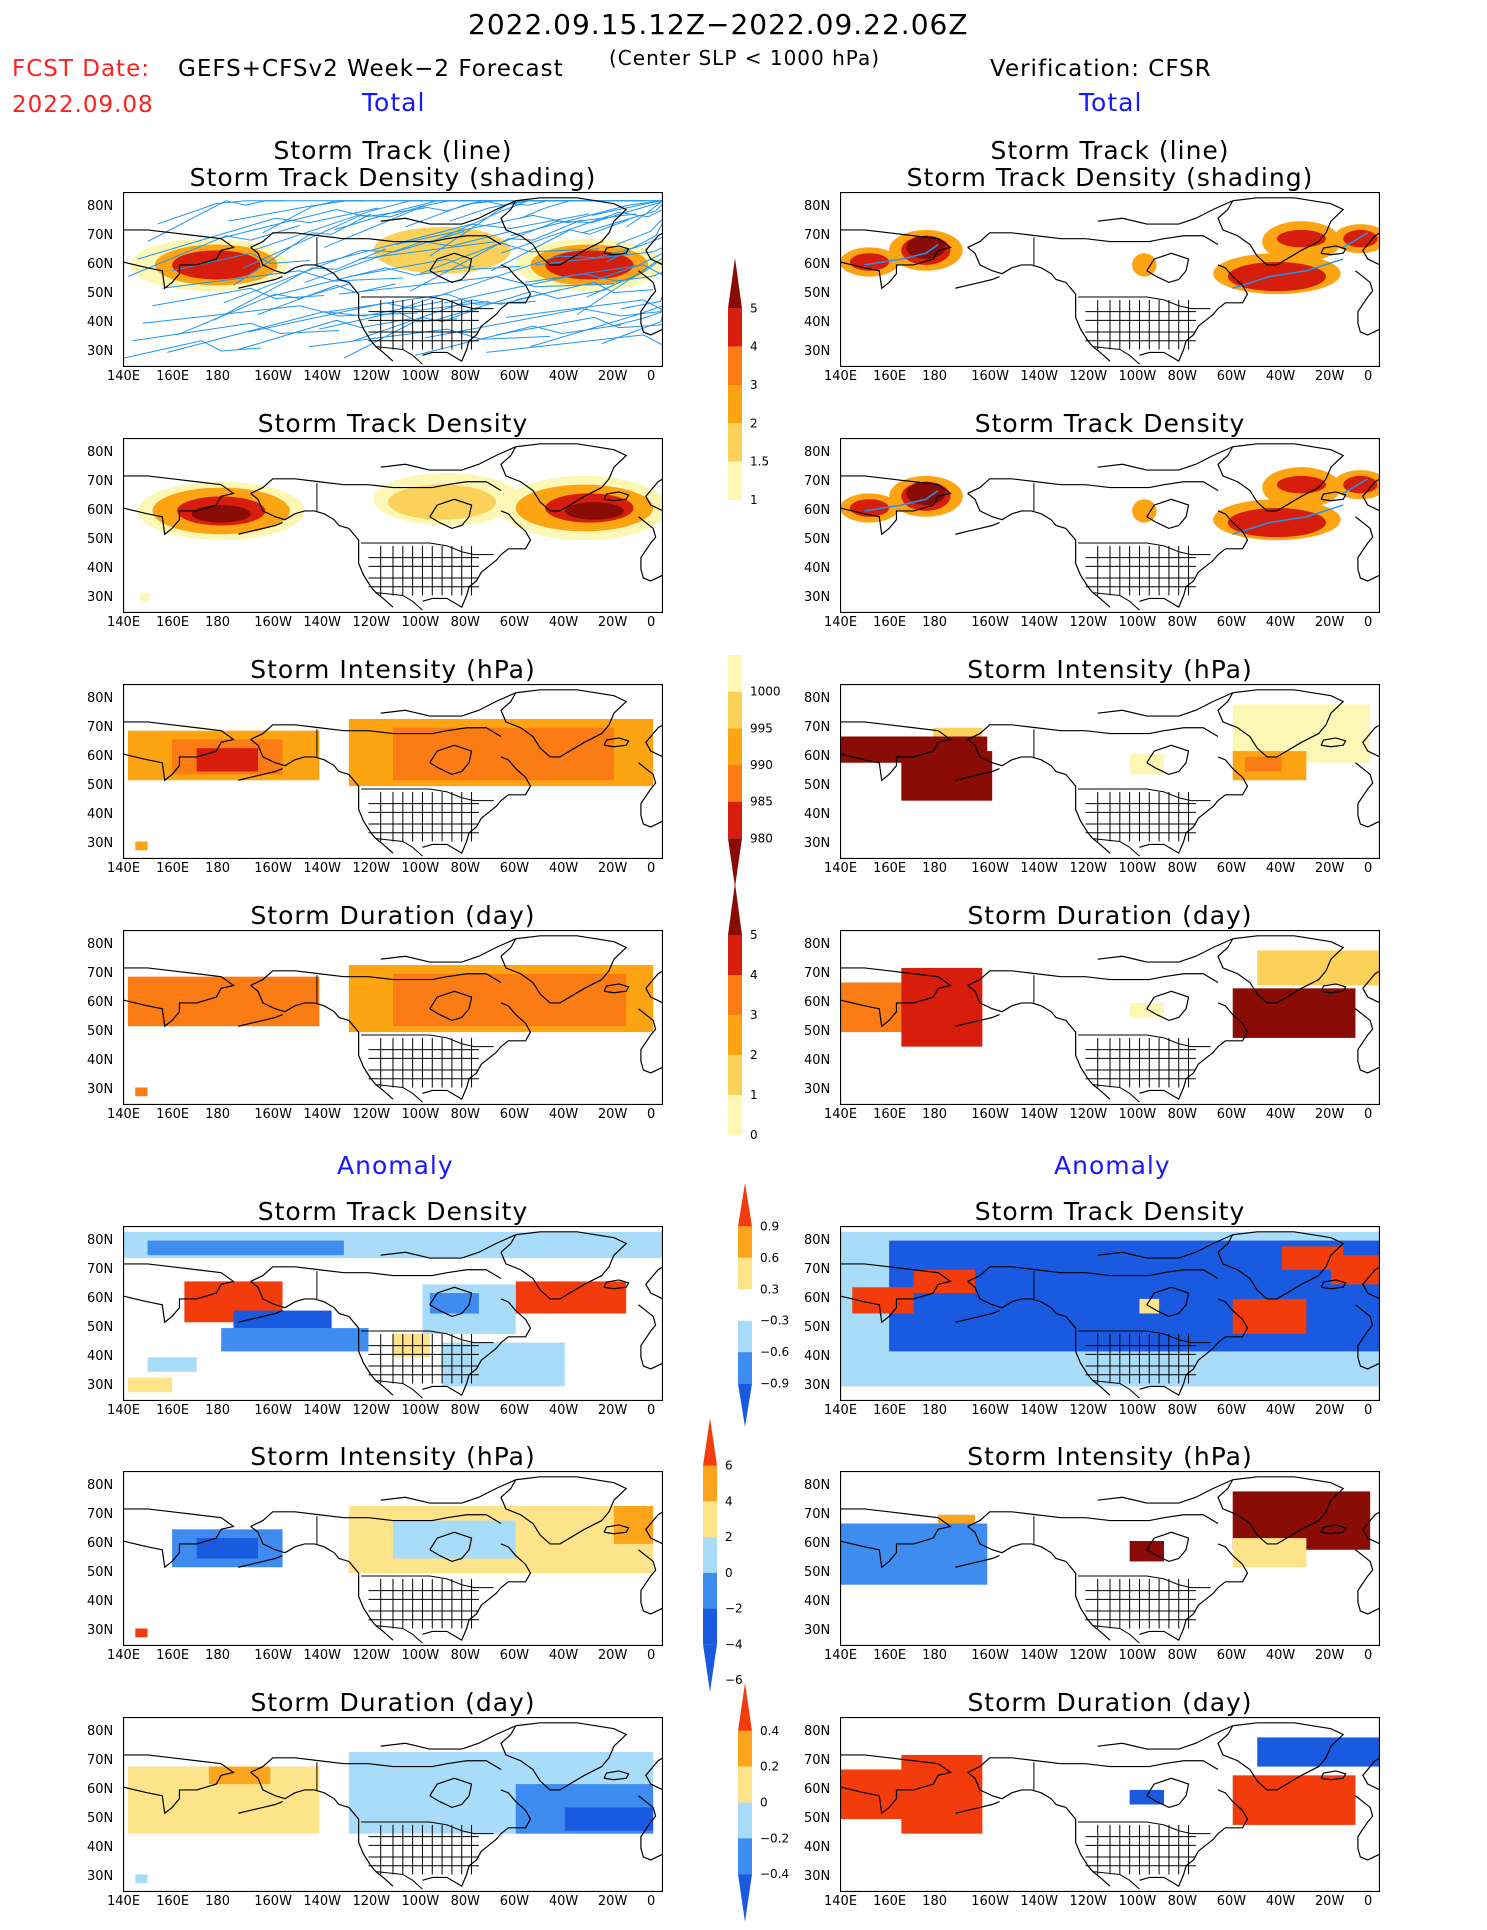 The height and width of the screenshot is (1930, 1487). I want to click on left-anomaly-label: Anomaly, so click(395, 1165).